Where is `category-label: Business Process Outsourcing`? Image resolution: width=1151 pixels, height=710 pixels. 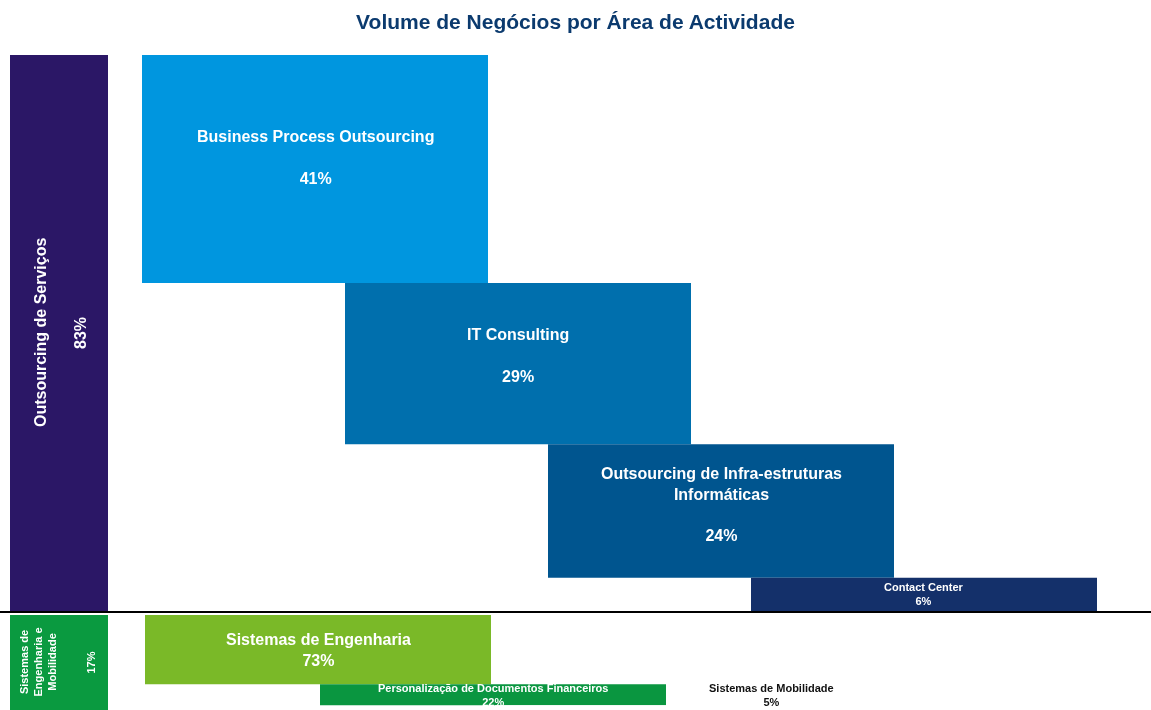
category-label: Business Process Outsourcing is located at coordinates (316, 136).